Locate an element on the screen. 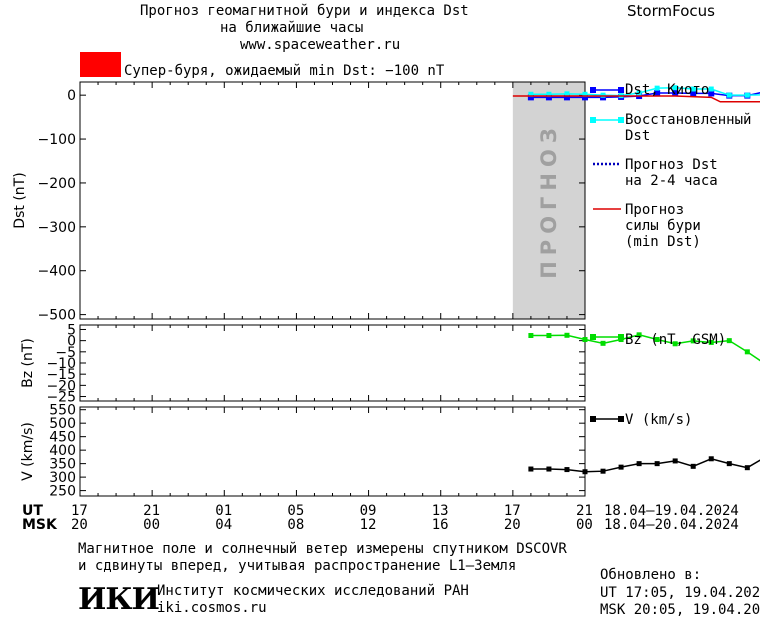 This screenshot has width=760, height=620. site-url: www.spaceweather.ru is located at coordinates (320, 45).